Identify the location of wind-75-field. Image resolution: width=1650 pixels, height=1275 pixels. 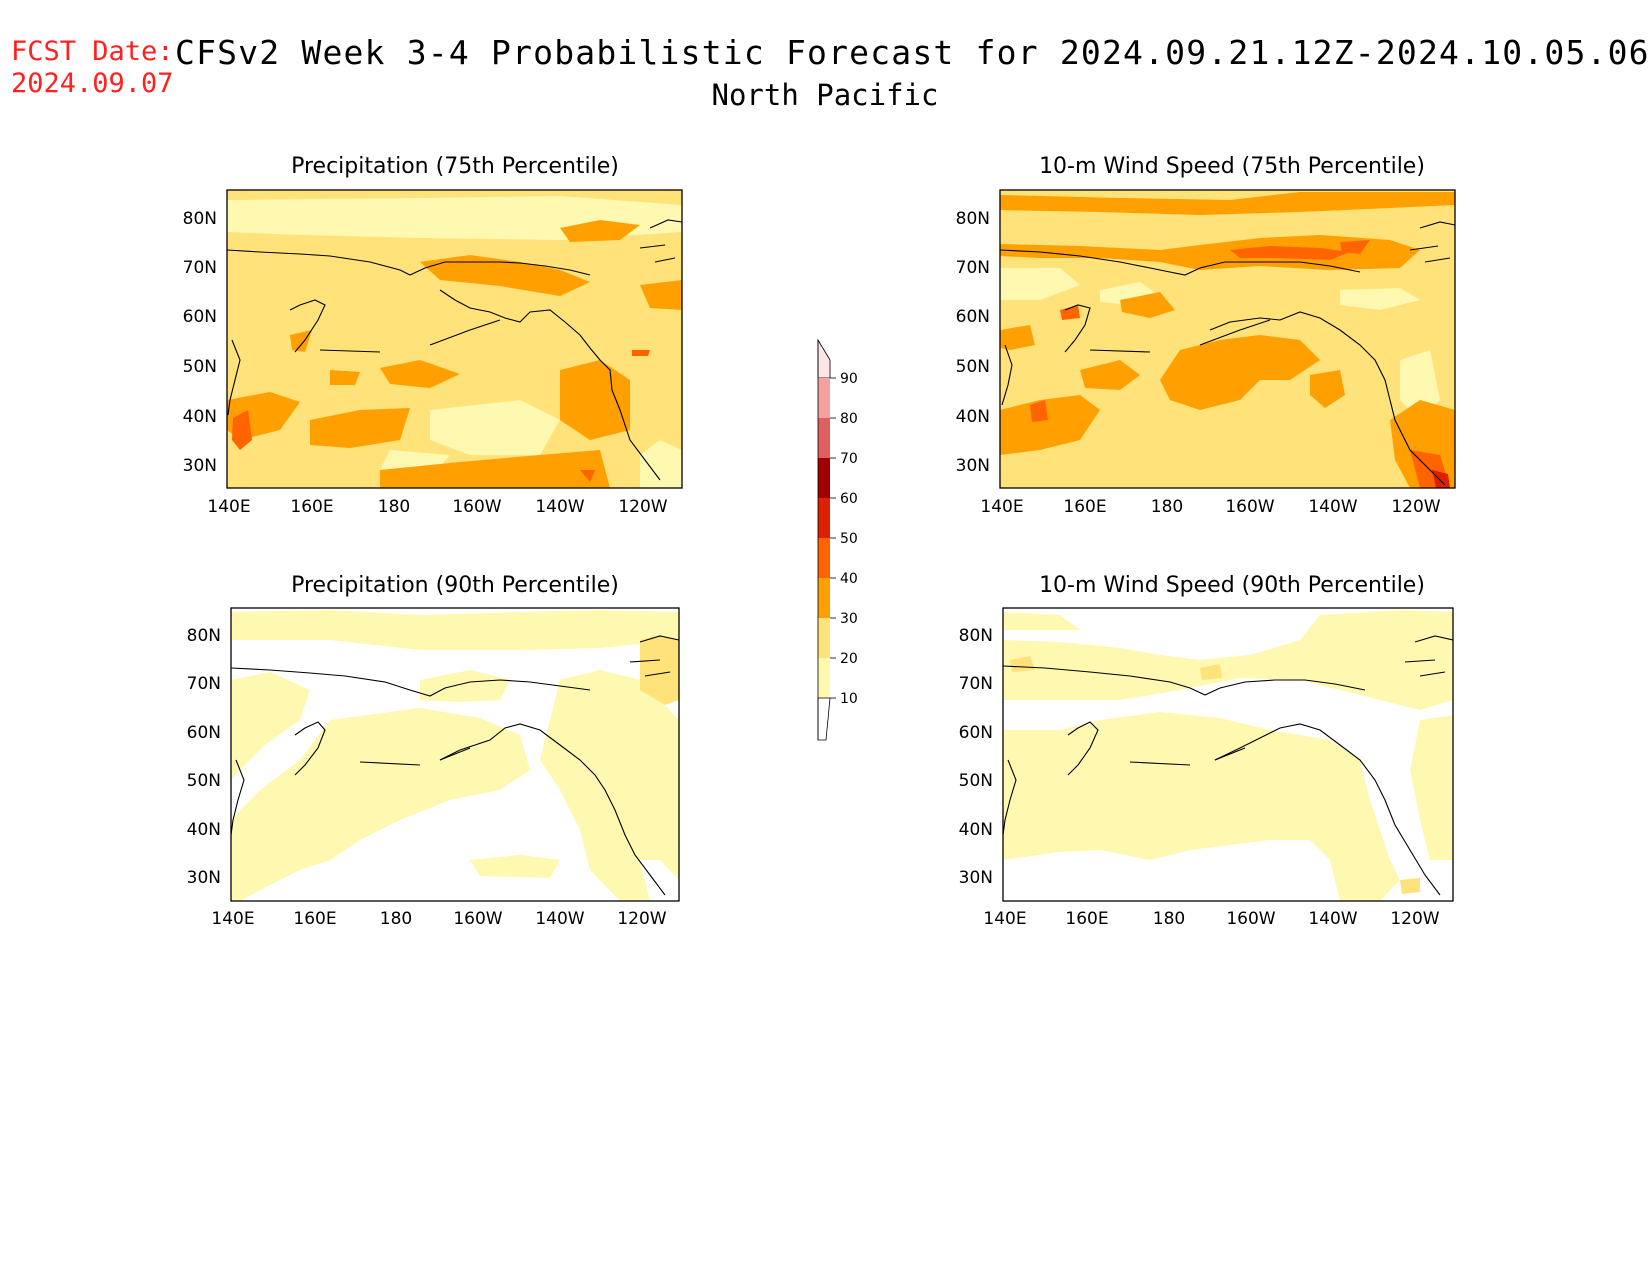
(1227, 339).